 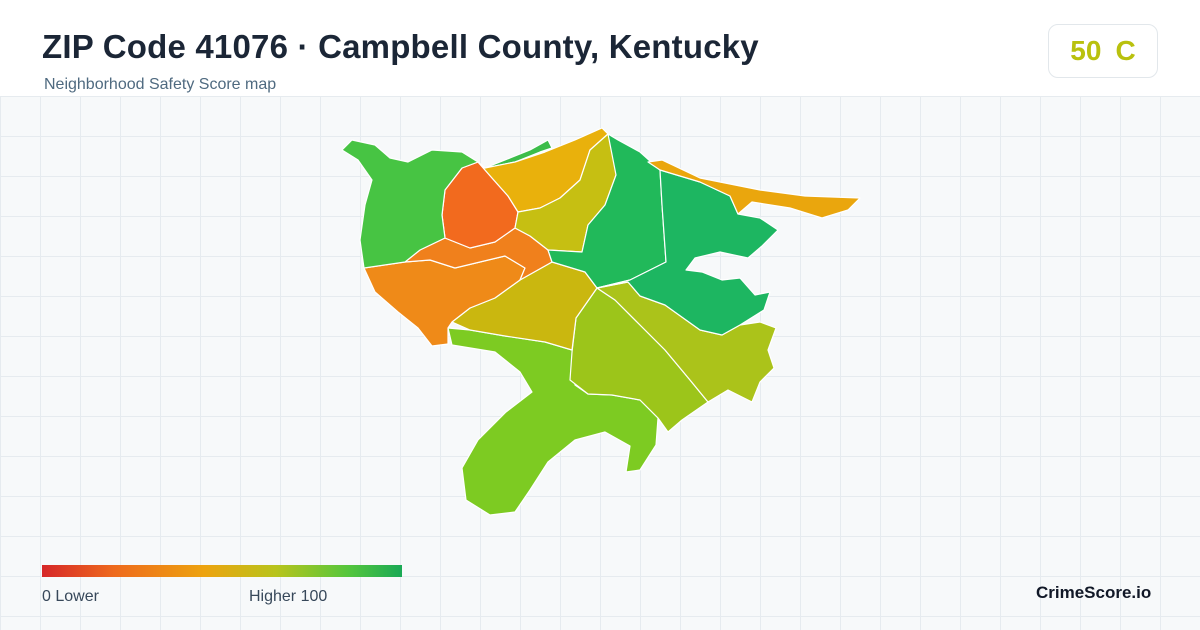 I want to click on score-value: 50, so click(x=1086, y=50).